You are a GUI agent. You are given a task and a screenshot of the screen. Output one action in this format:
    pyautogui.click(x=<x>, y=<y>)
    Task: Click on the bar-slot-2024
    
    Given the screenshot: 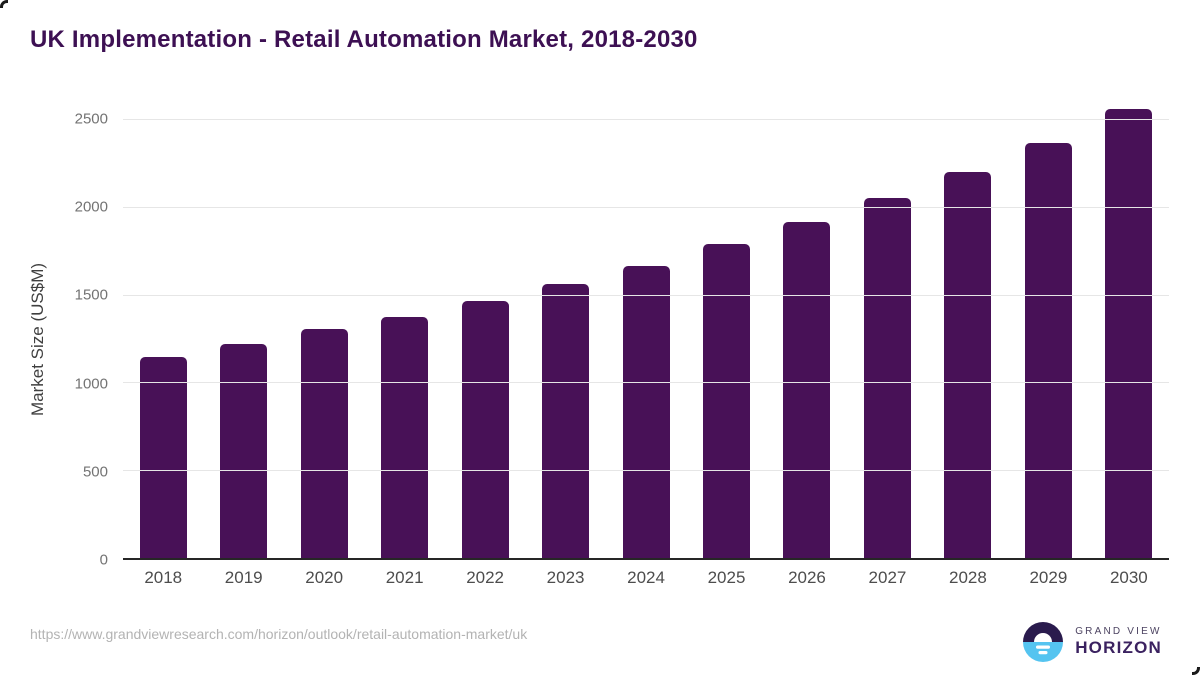 What is the action you would take?
    pyautogui.click(x=646, y=338)
    